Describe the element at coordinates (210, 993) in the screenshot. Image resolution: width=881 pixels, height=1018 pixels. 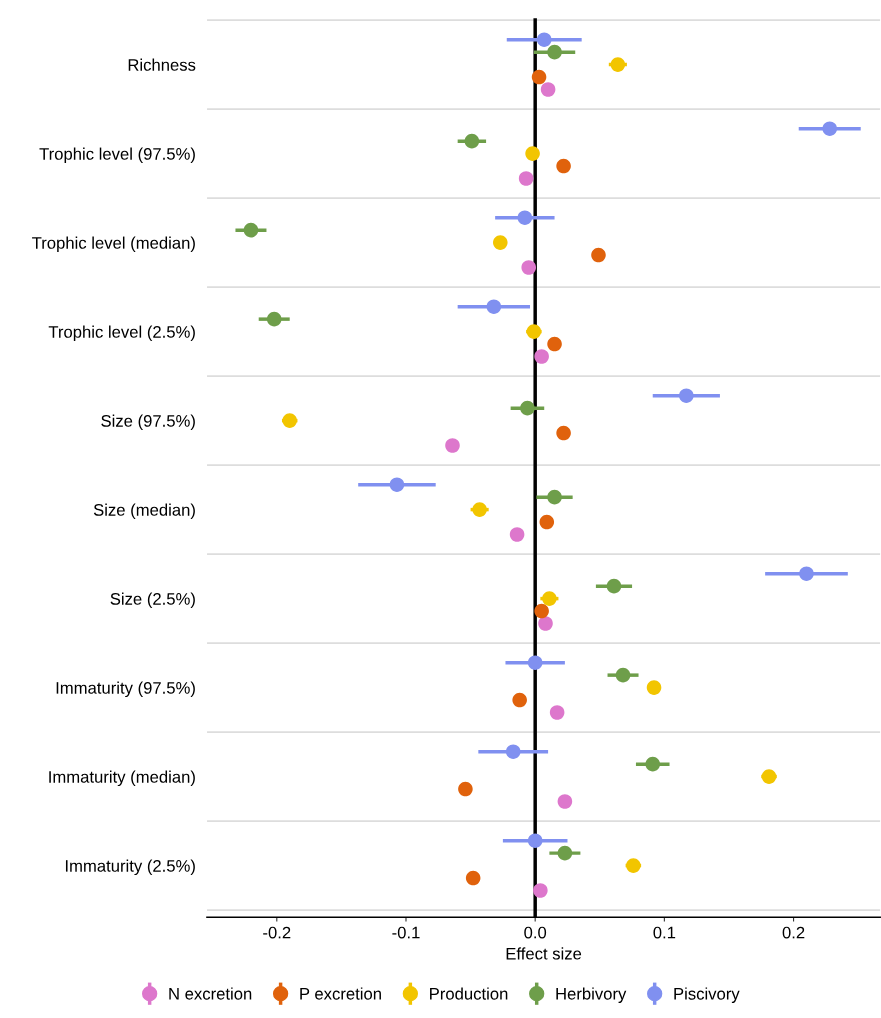
I see `legend-label: N excretion` at that location.